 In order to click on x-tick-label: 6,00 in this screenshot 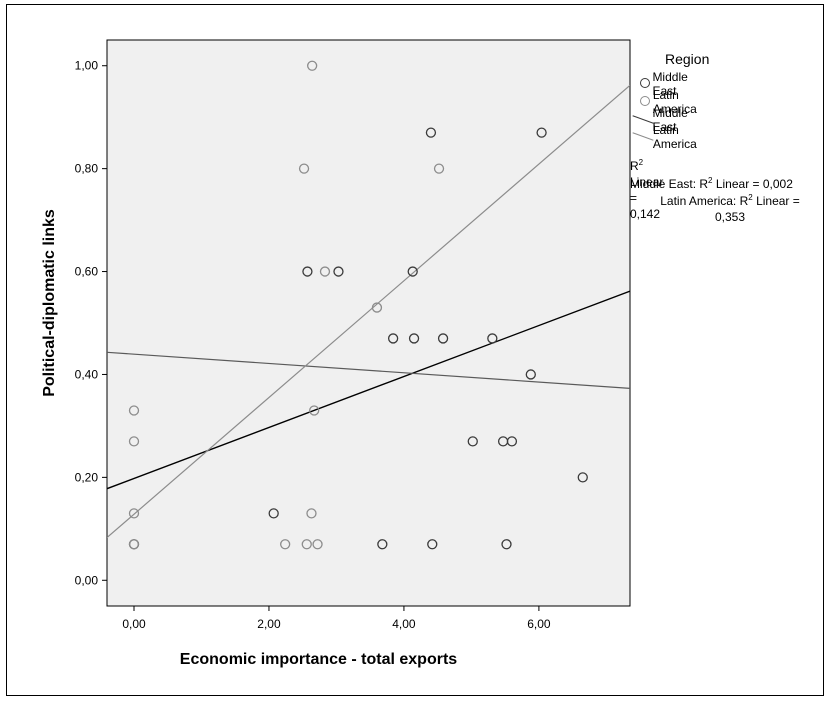, I will do `click(539, 624)`.